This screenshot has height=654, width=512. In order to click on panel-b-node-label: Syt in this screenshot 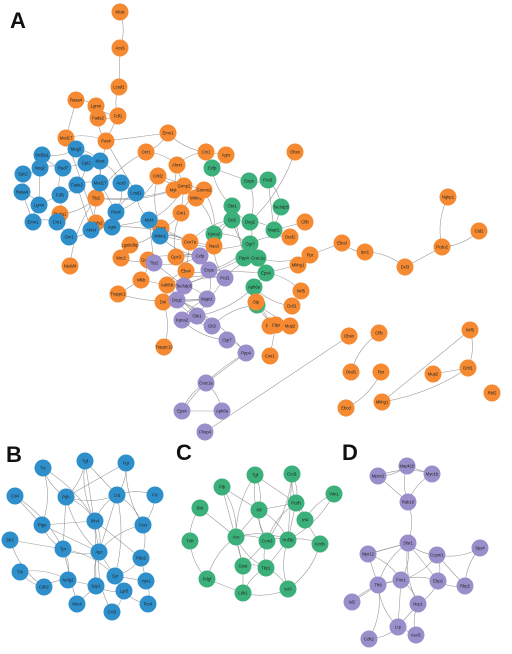, I will do `click(115, 576)`.